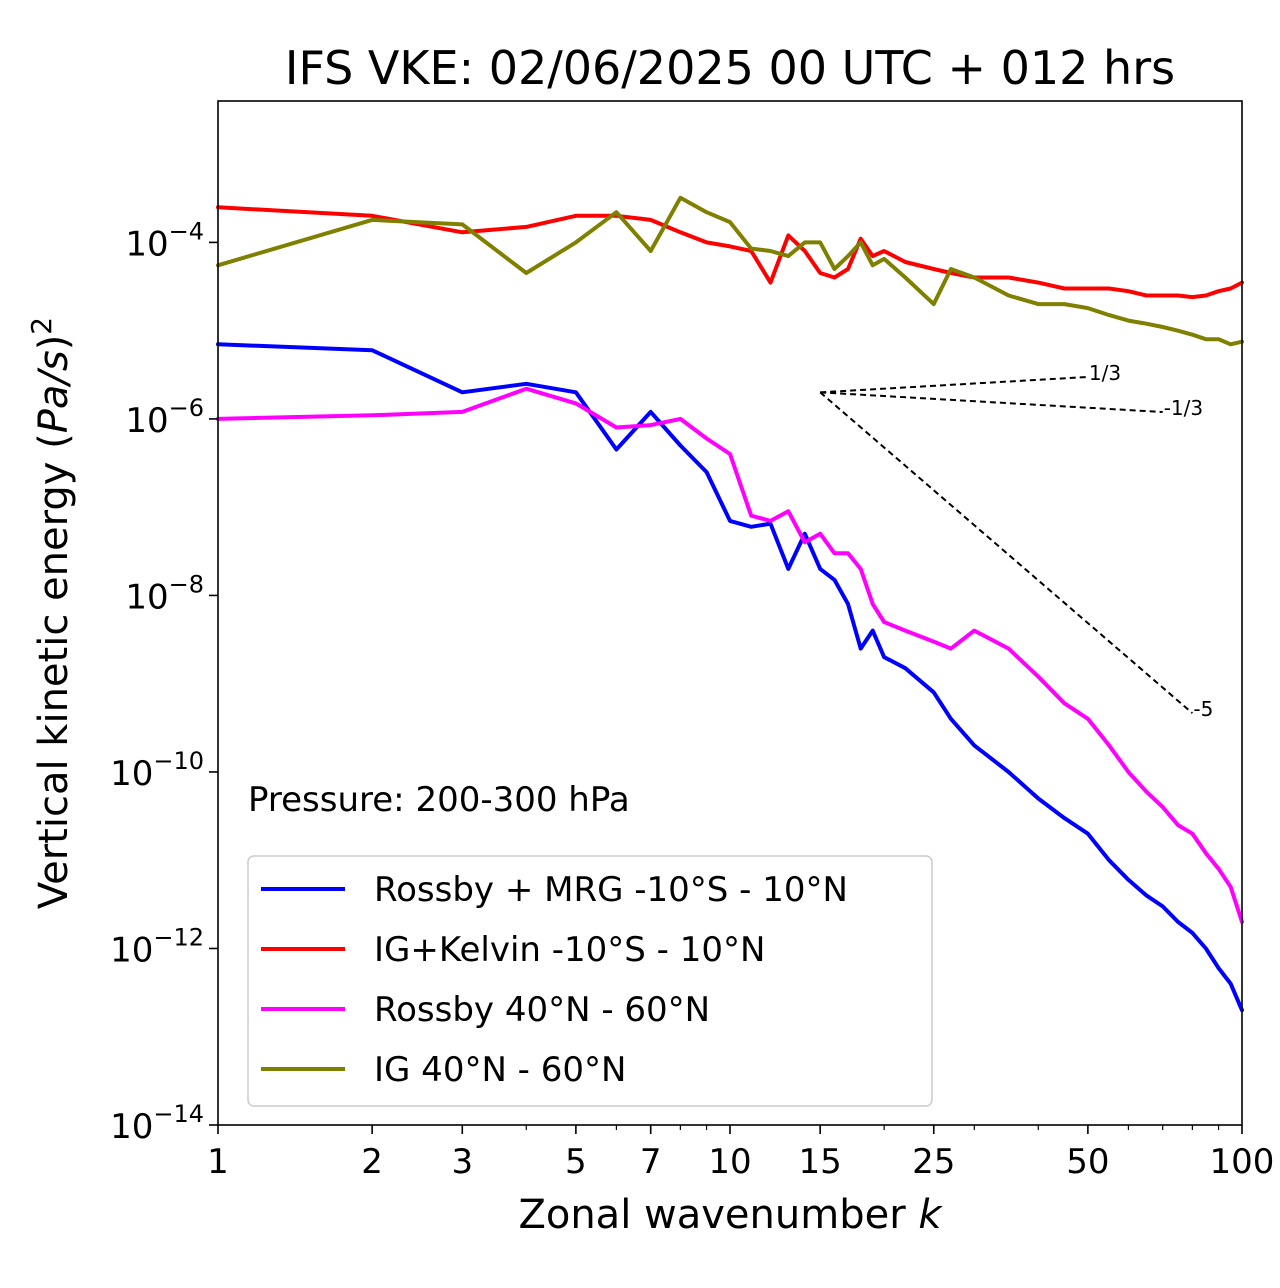  I want to click on x-axis: 1 2 3 5 7 10 15 25 50 100, so click(740, 1153).